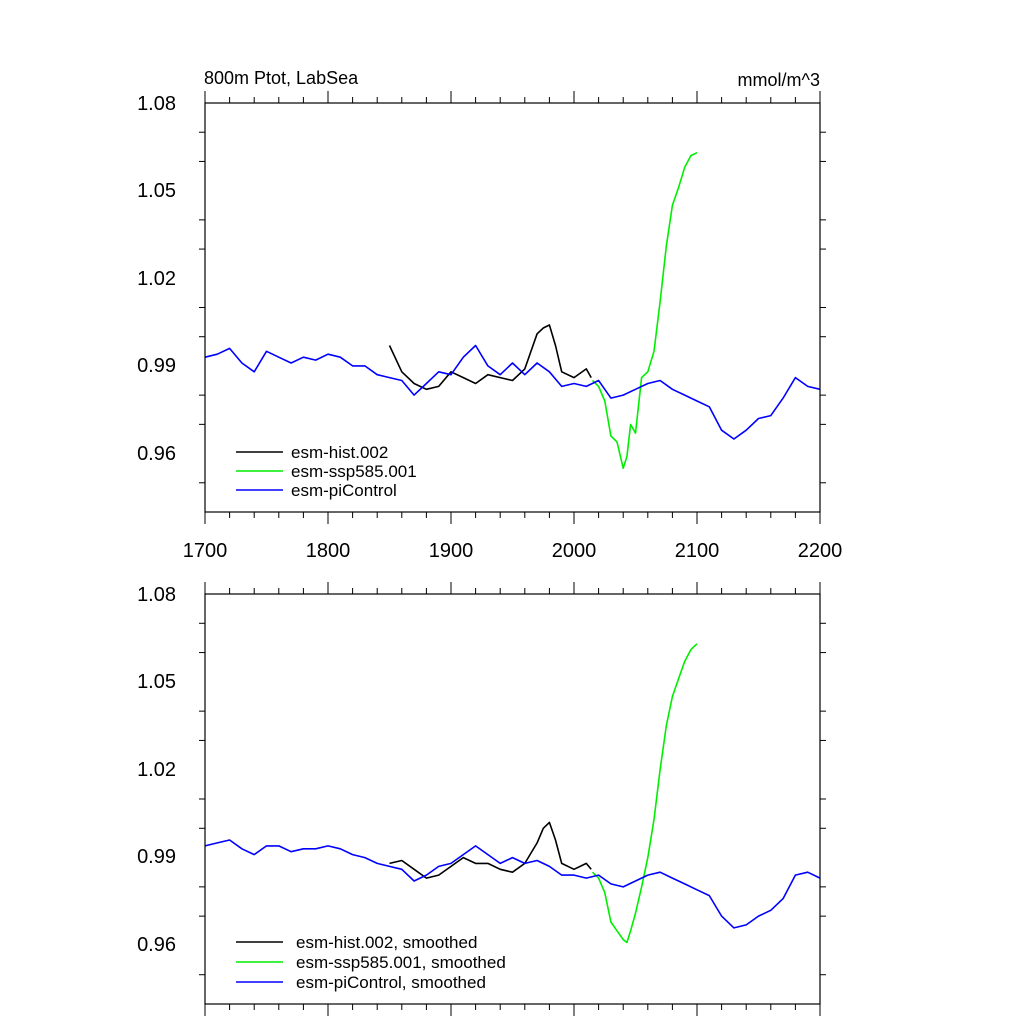  What do you see at coordinates (820, 551) in the screenshot?
I see `xtick-2200: 2200` at bounding box center [820, 551].